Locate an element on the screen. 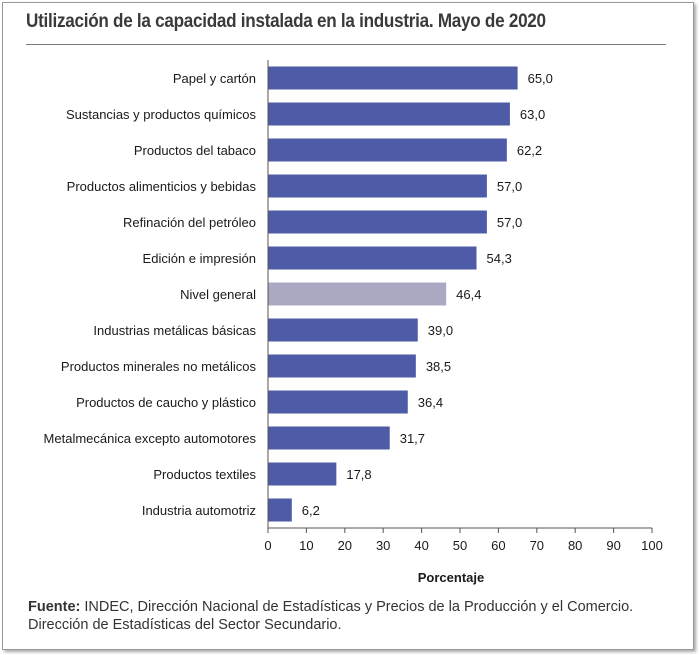 The height and width of the screenshot is (655, 700). value-label-nivel-general: 46,4 is located at coordinates (468, 294).